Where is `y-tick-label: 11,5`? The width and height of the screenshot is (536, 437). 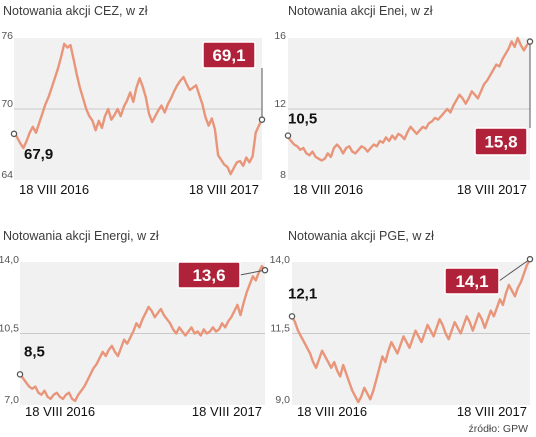 y-tick-label: 11,5 is located at coordinates (280, 329).